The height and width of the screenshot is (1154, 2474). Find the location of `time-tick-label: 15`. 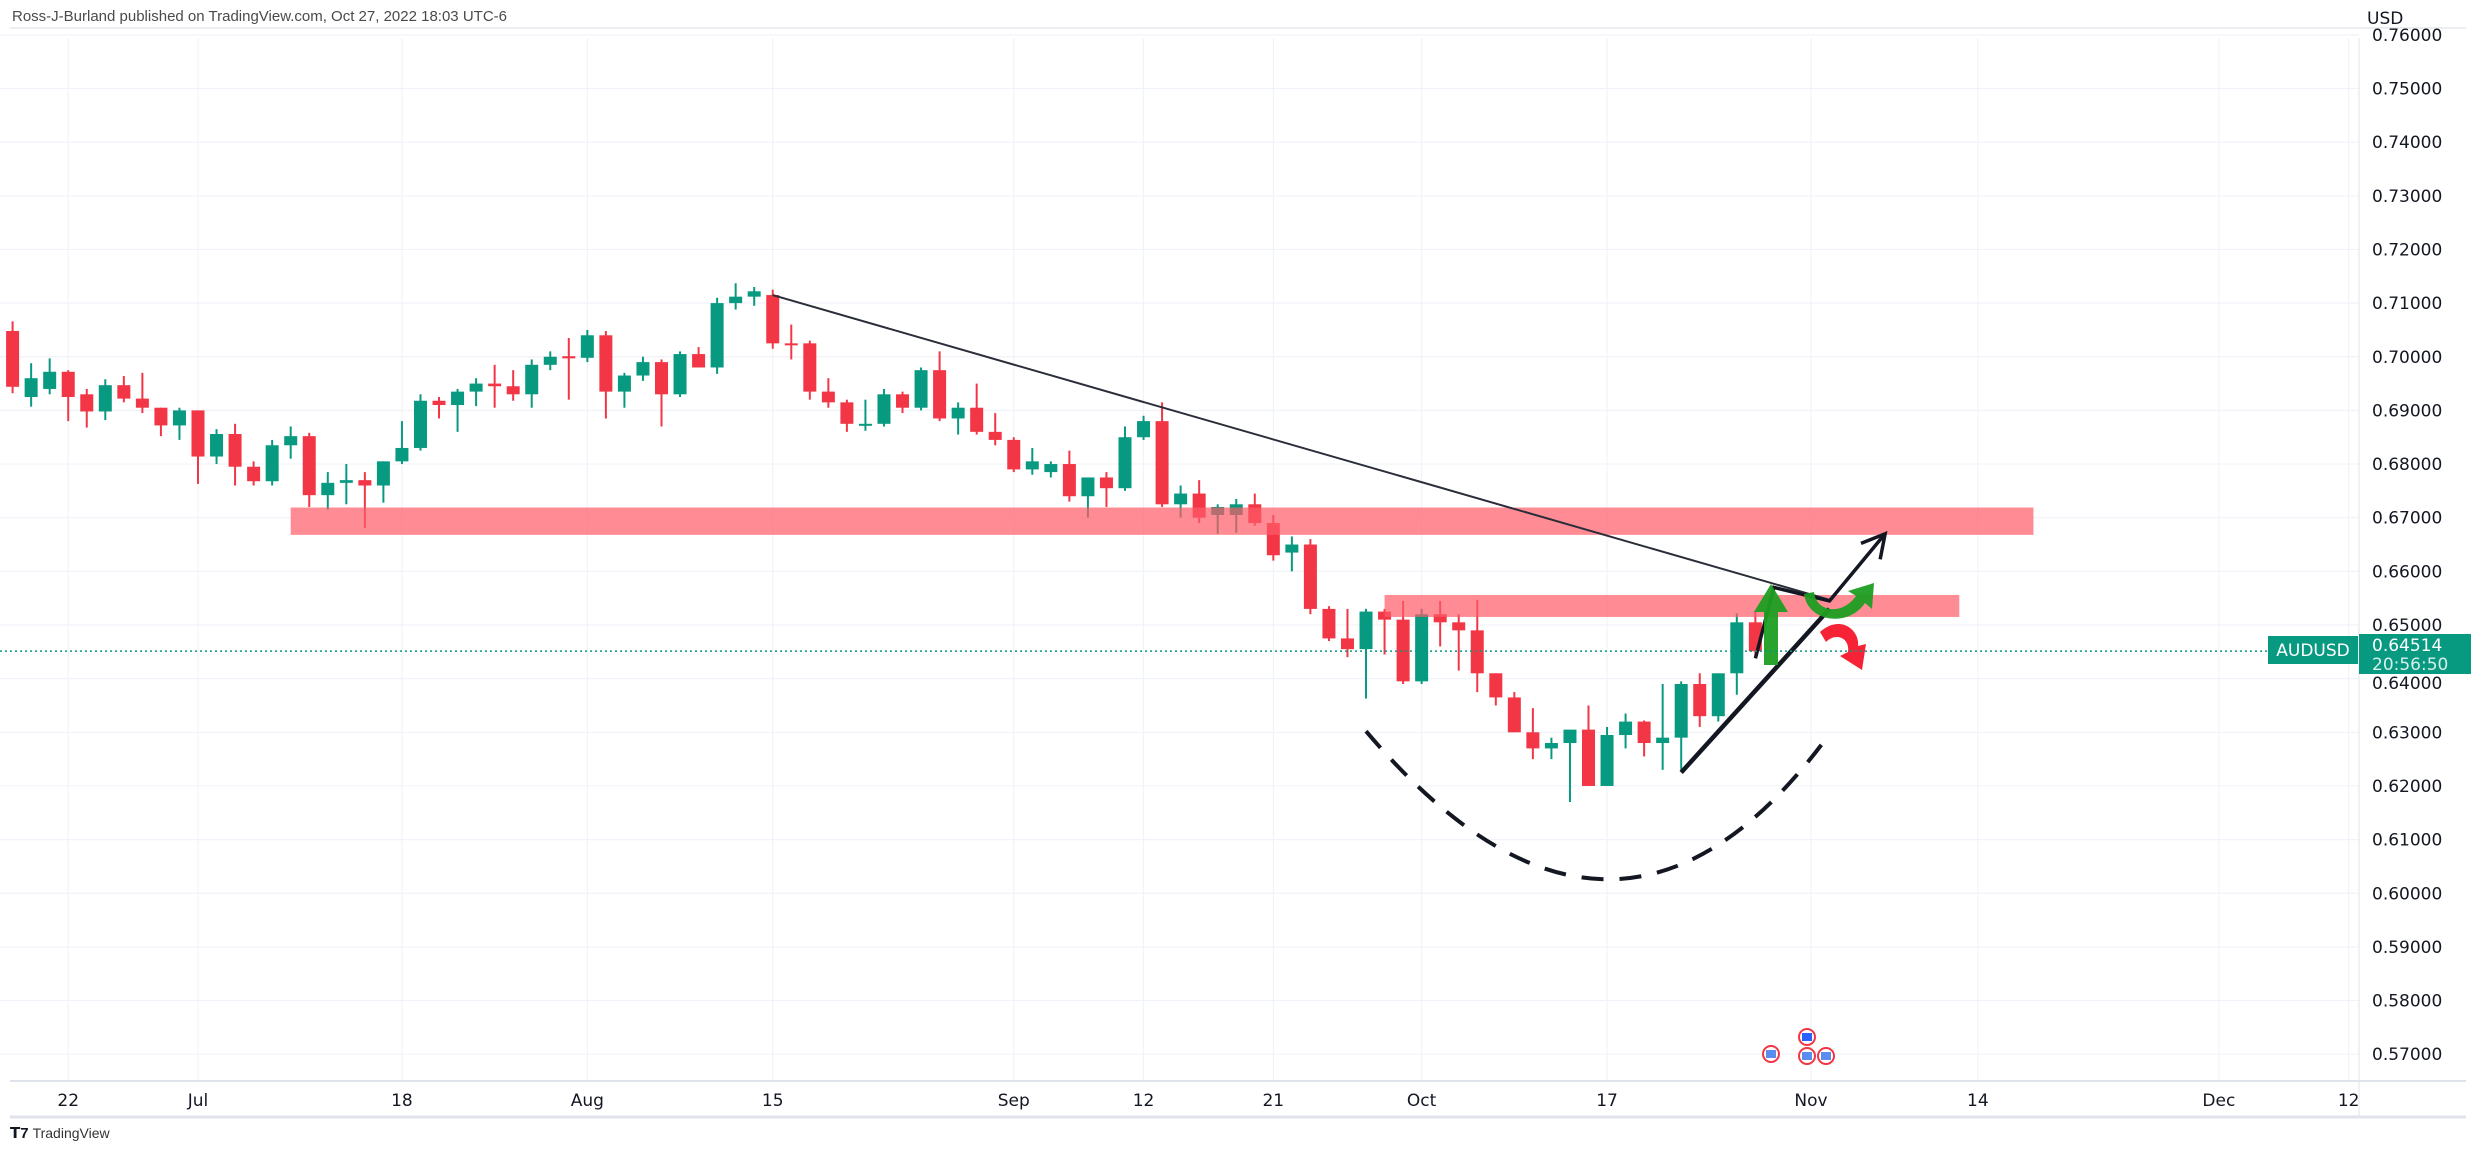

time-tick-label: 15 is located at coordinates (773, 1101).